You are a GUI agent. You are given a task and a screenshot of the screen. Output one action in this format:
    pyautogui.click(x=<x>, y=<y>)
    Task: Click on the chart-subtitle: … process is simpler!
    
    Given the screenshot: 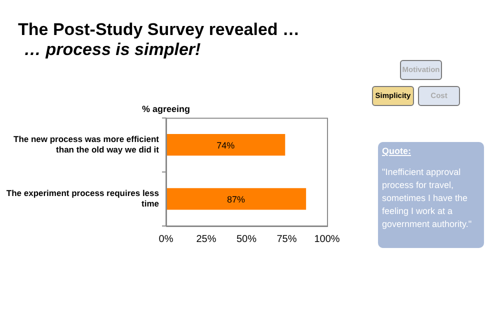 What is the action you would take?
    pyautogui.click(x=112, y=50)
    